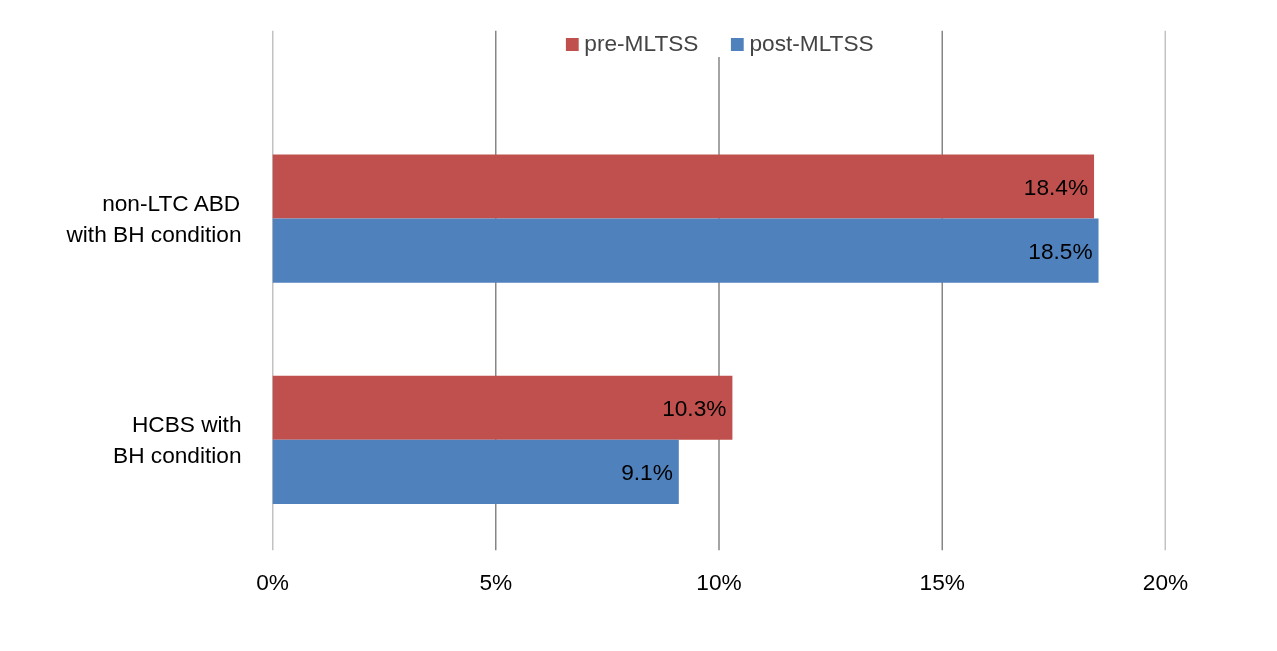  Describe the element at coordinates (153, 218) in the screenshot. I see `y-tick-label: non-LTC ABD with BH condition` at that location.